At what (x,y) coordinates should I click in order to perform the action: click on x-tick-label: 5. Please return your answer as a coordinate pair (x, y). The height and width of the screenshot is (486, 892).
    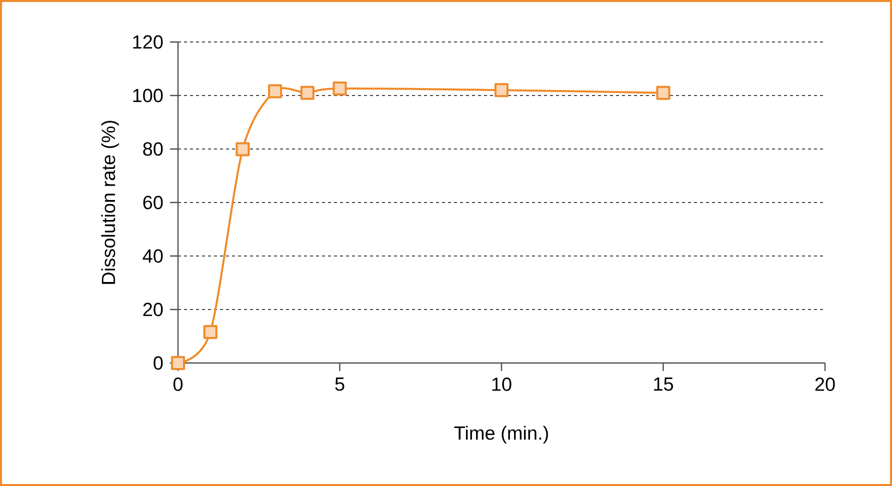
    Looking at the image, I should click on (339, 384).